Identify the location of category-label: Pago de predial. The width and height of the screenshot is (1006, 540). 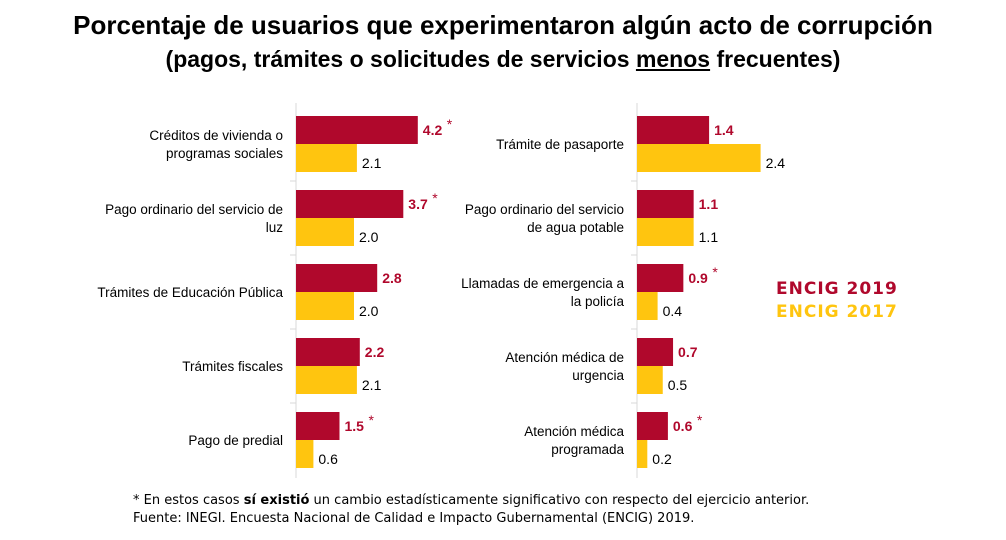
(235, 440).